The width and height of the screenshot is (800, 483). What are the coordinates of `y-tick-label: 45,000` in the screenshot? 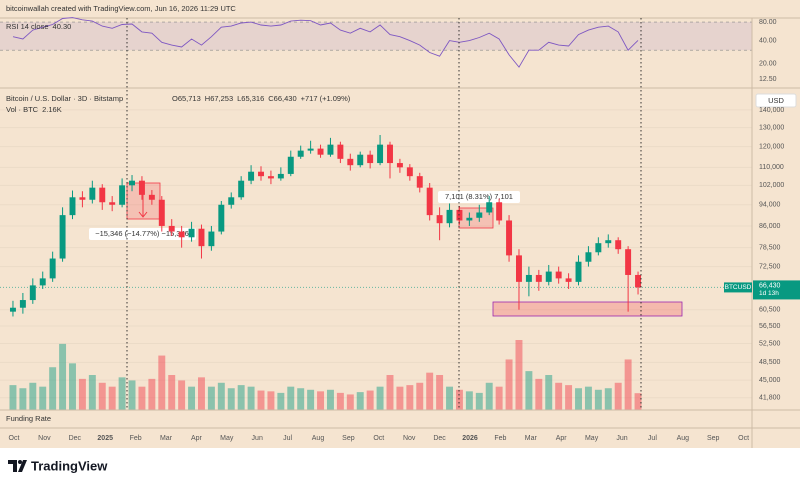 It's located at (770, 380).